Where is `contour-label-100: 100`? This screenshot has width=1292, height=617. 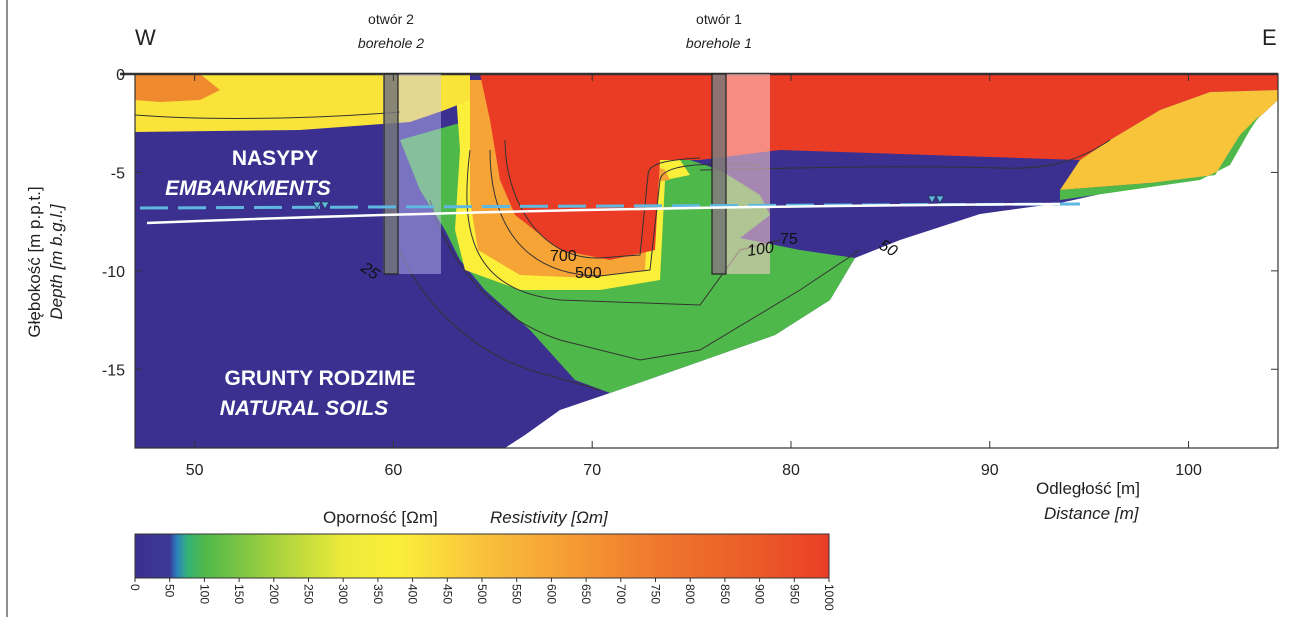
contour-label-100: 100 is located at coordinates (760, 249).